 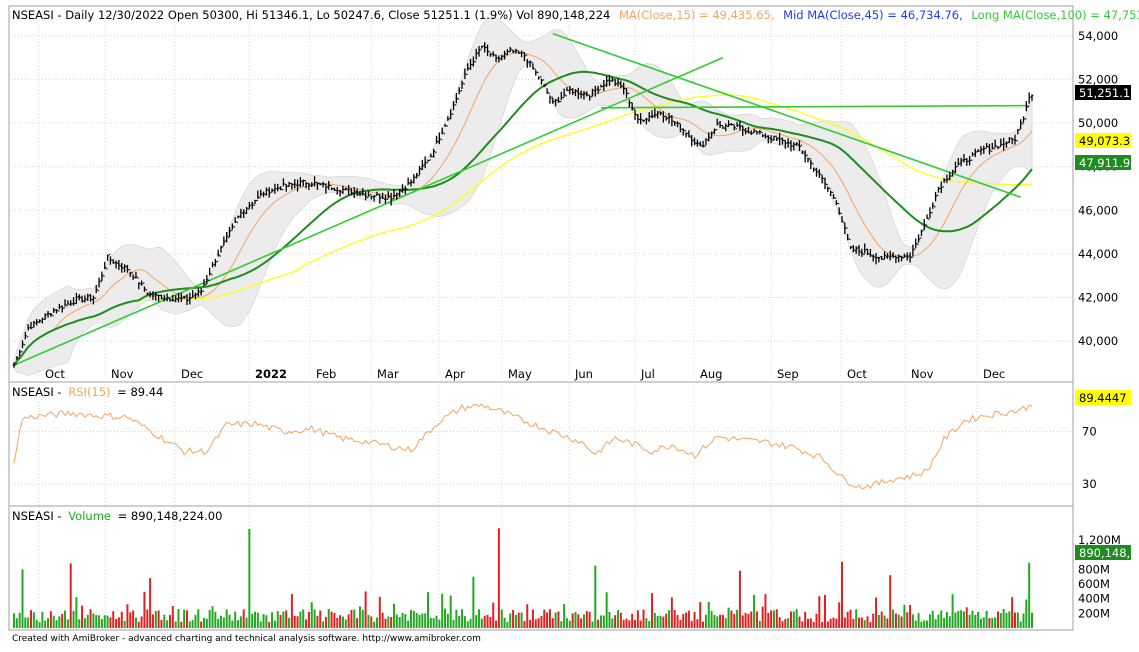 What do you see at coordinates (994, 374) in the screenshot?
I see `time-axis-label: Dec` at bounding box center [994, 374].